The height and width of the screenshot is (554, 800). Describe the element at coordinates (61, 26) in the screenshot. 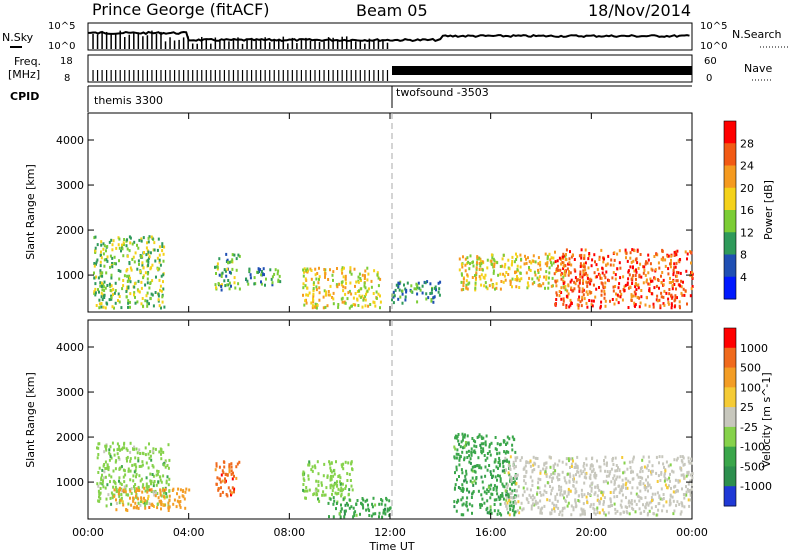

I see `nsky-tick-top: 10^5` at that location.